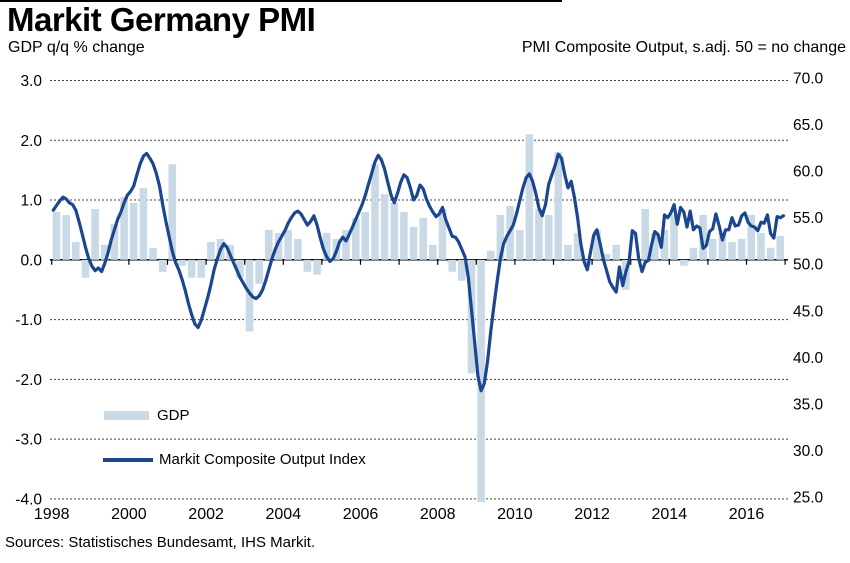 Image resolution: width=850 pixels, height=563 pixels. Describe the element at coordinates (808, 358) in the screenshot. I see `right-tick-label: 40.0` at that location.